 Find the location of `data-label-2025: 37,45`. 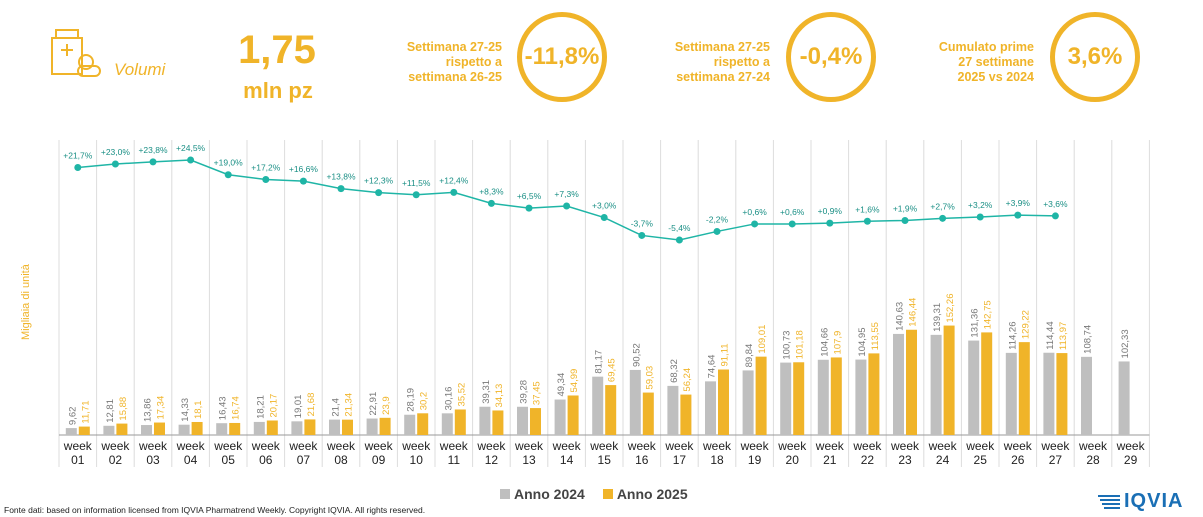

data-label-2025: 37,45 is located at coordinates (537, 393).